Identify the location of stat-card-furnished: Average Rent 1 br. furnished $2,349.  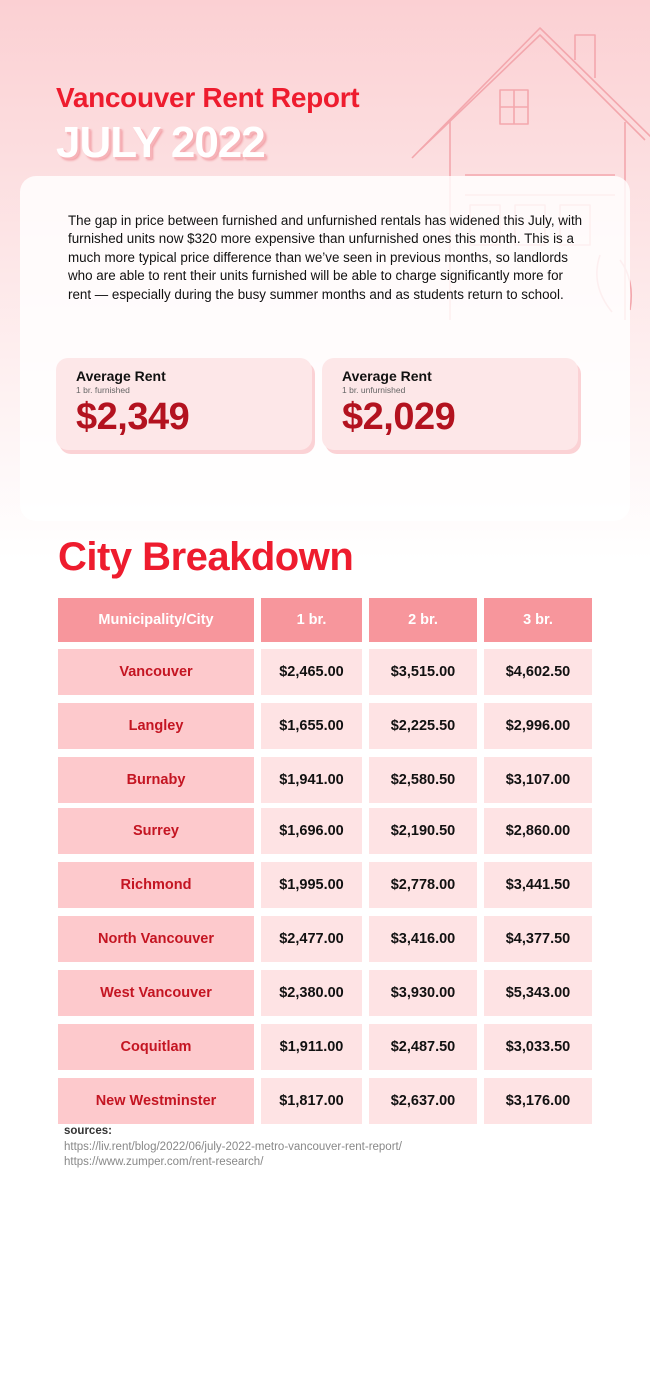
(184, 404).